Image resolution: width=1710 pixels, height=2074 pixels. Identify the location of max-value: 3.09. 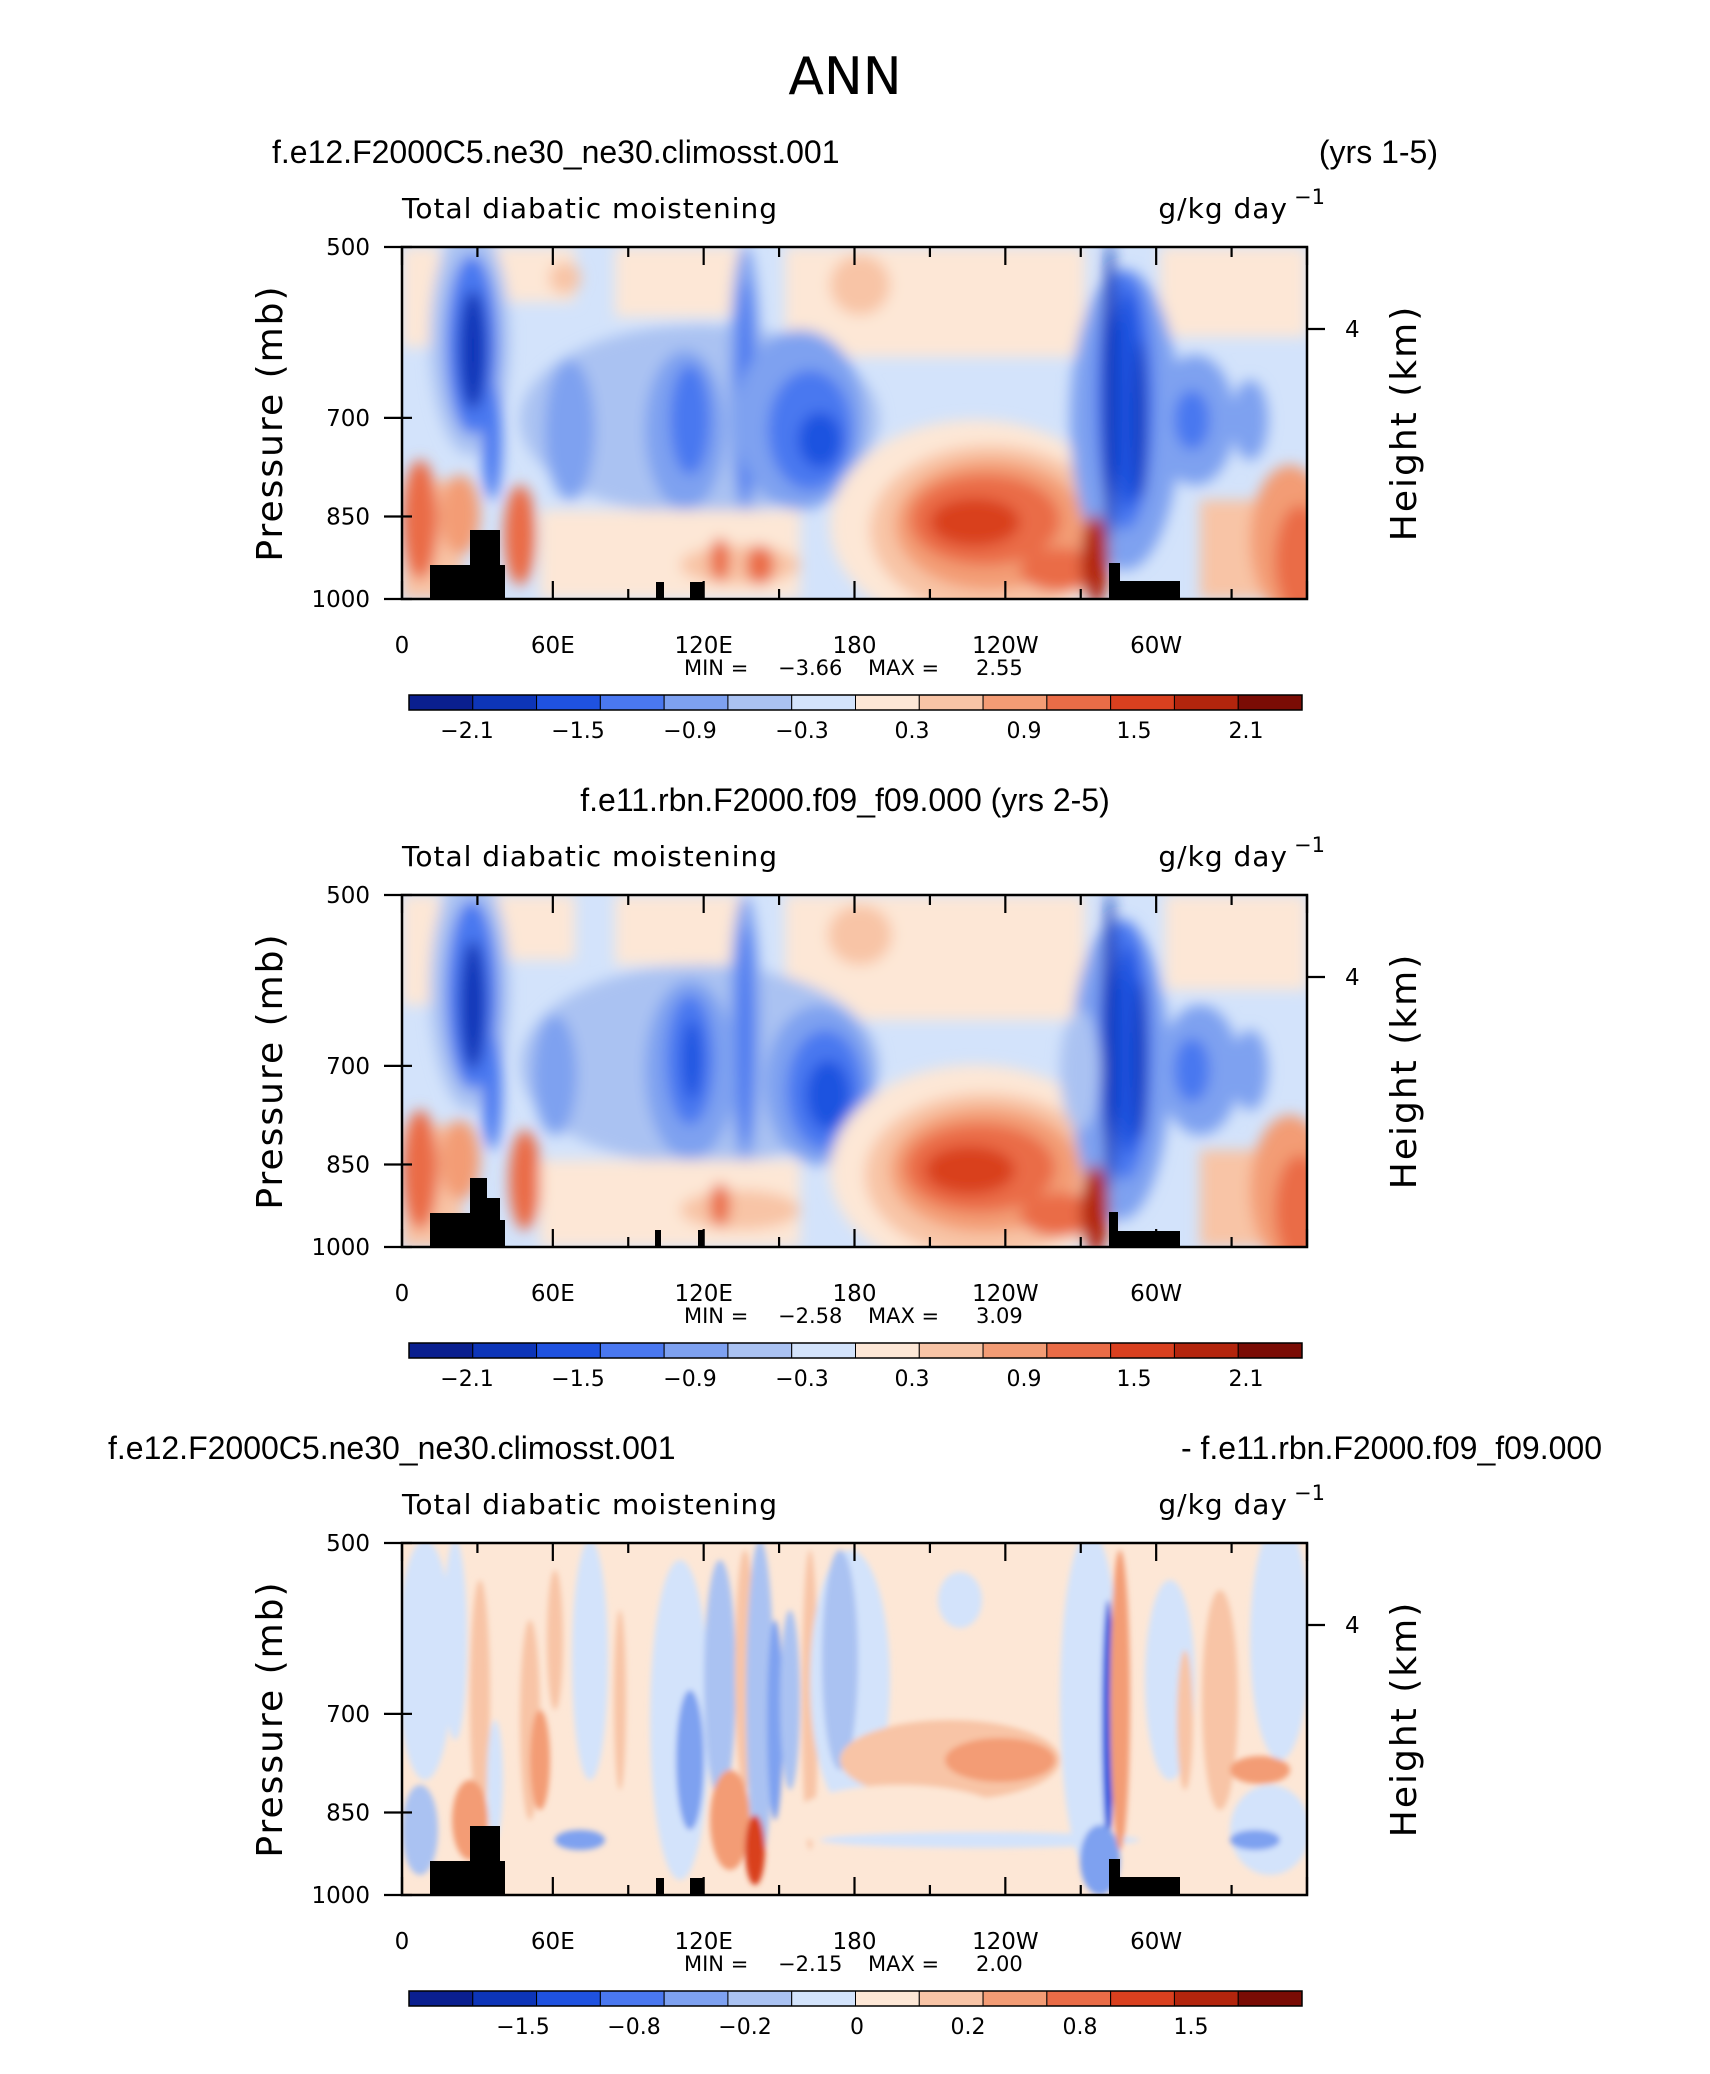
(999, 1316).